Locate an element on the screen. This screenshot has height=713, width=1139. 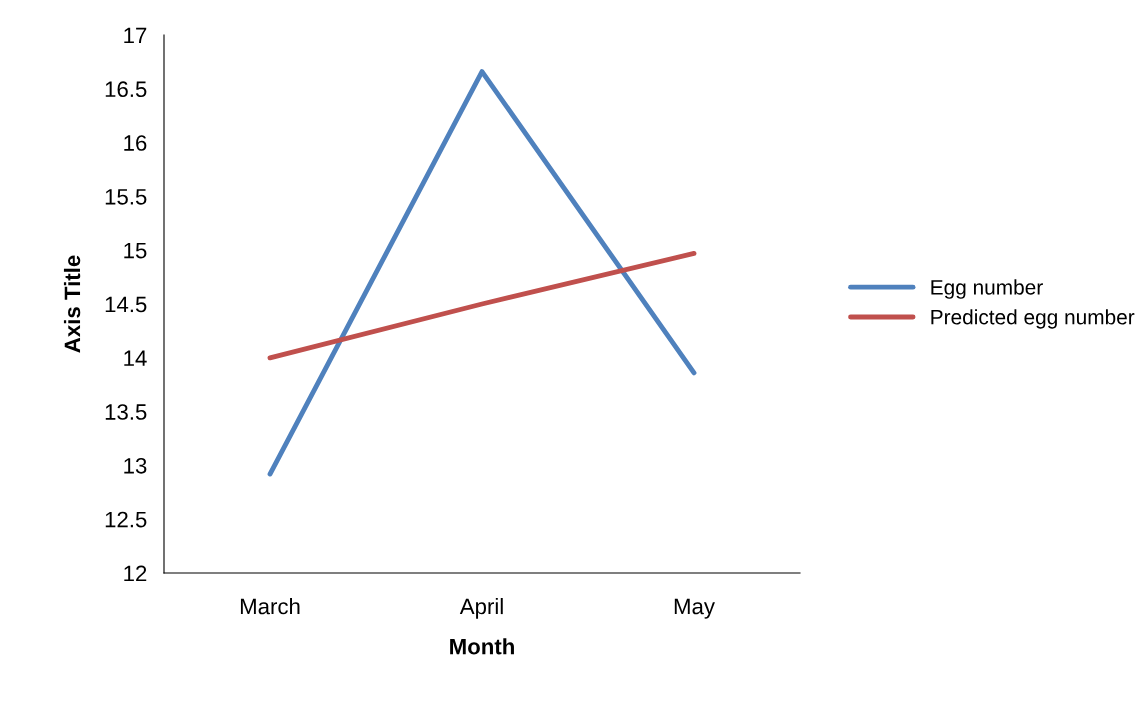
x-tick-label: April is located at coordinates (481, 608).